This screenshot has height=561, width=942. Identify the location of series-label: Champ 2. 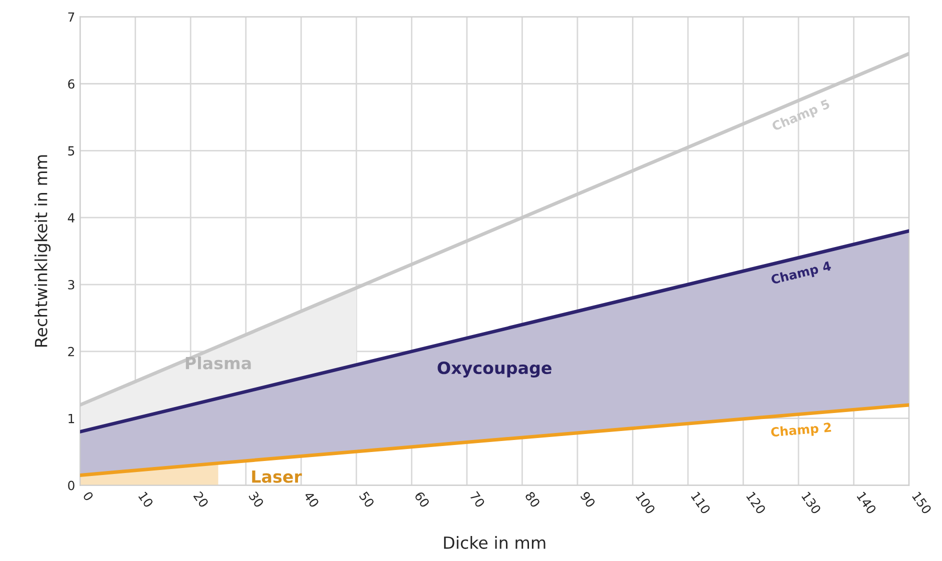
(801, 431).